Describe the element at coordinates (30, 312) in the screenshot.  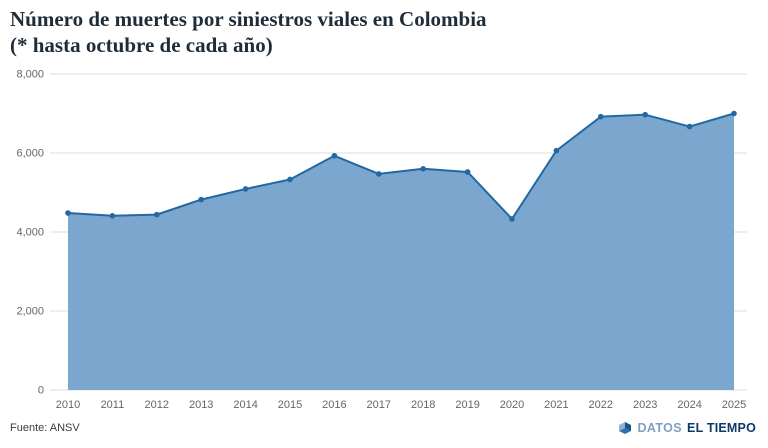
I see `svg-text: 2,000` at that location.